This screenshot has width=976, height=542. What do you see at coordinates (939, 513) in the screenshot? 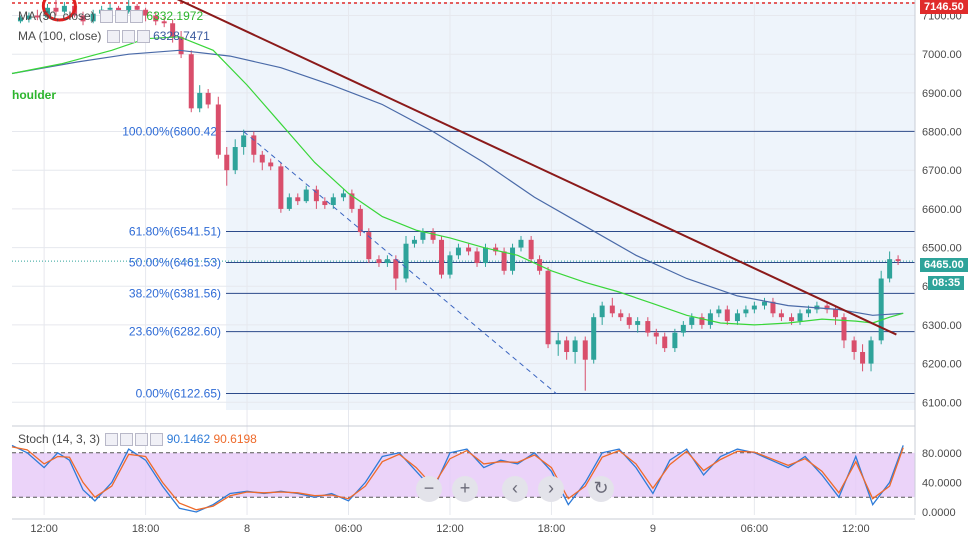
I see `stoch-tick-label: 0.0000` at bounding box center [939, 513].